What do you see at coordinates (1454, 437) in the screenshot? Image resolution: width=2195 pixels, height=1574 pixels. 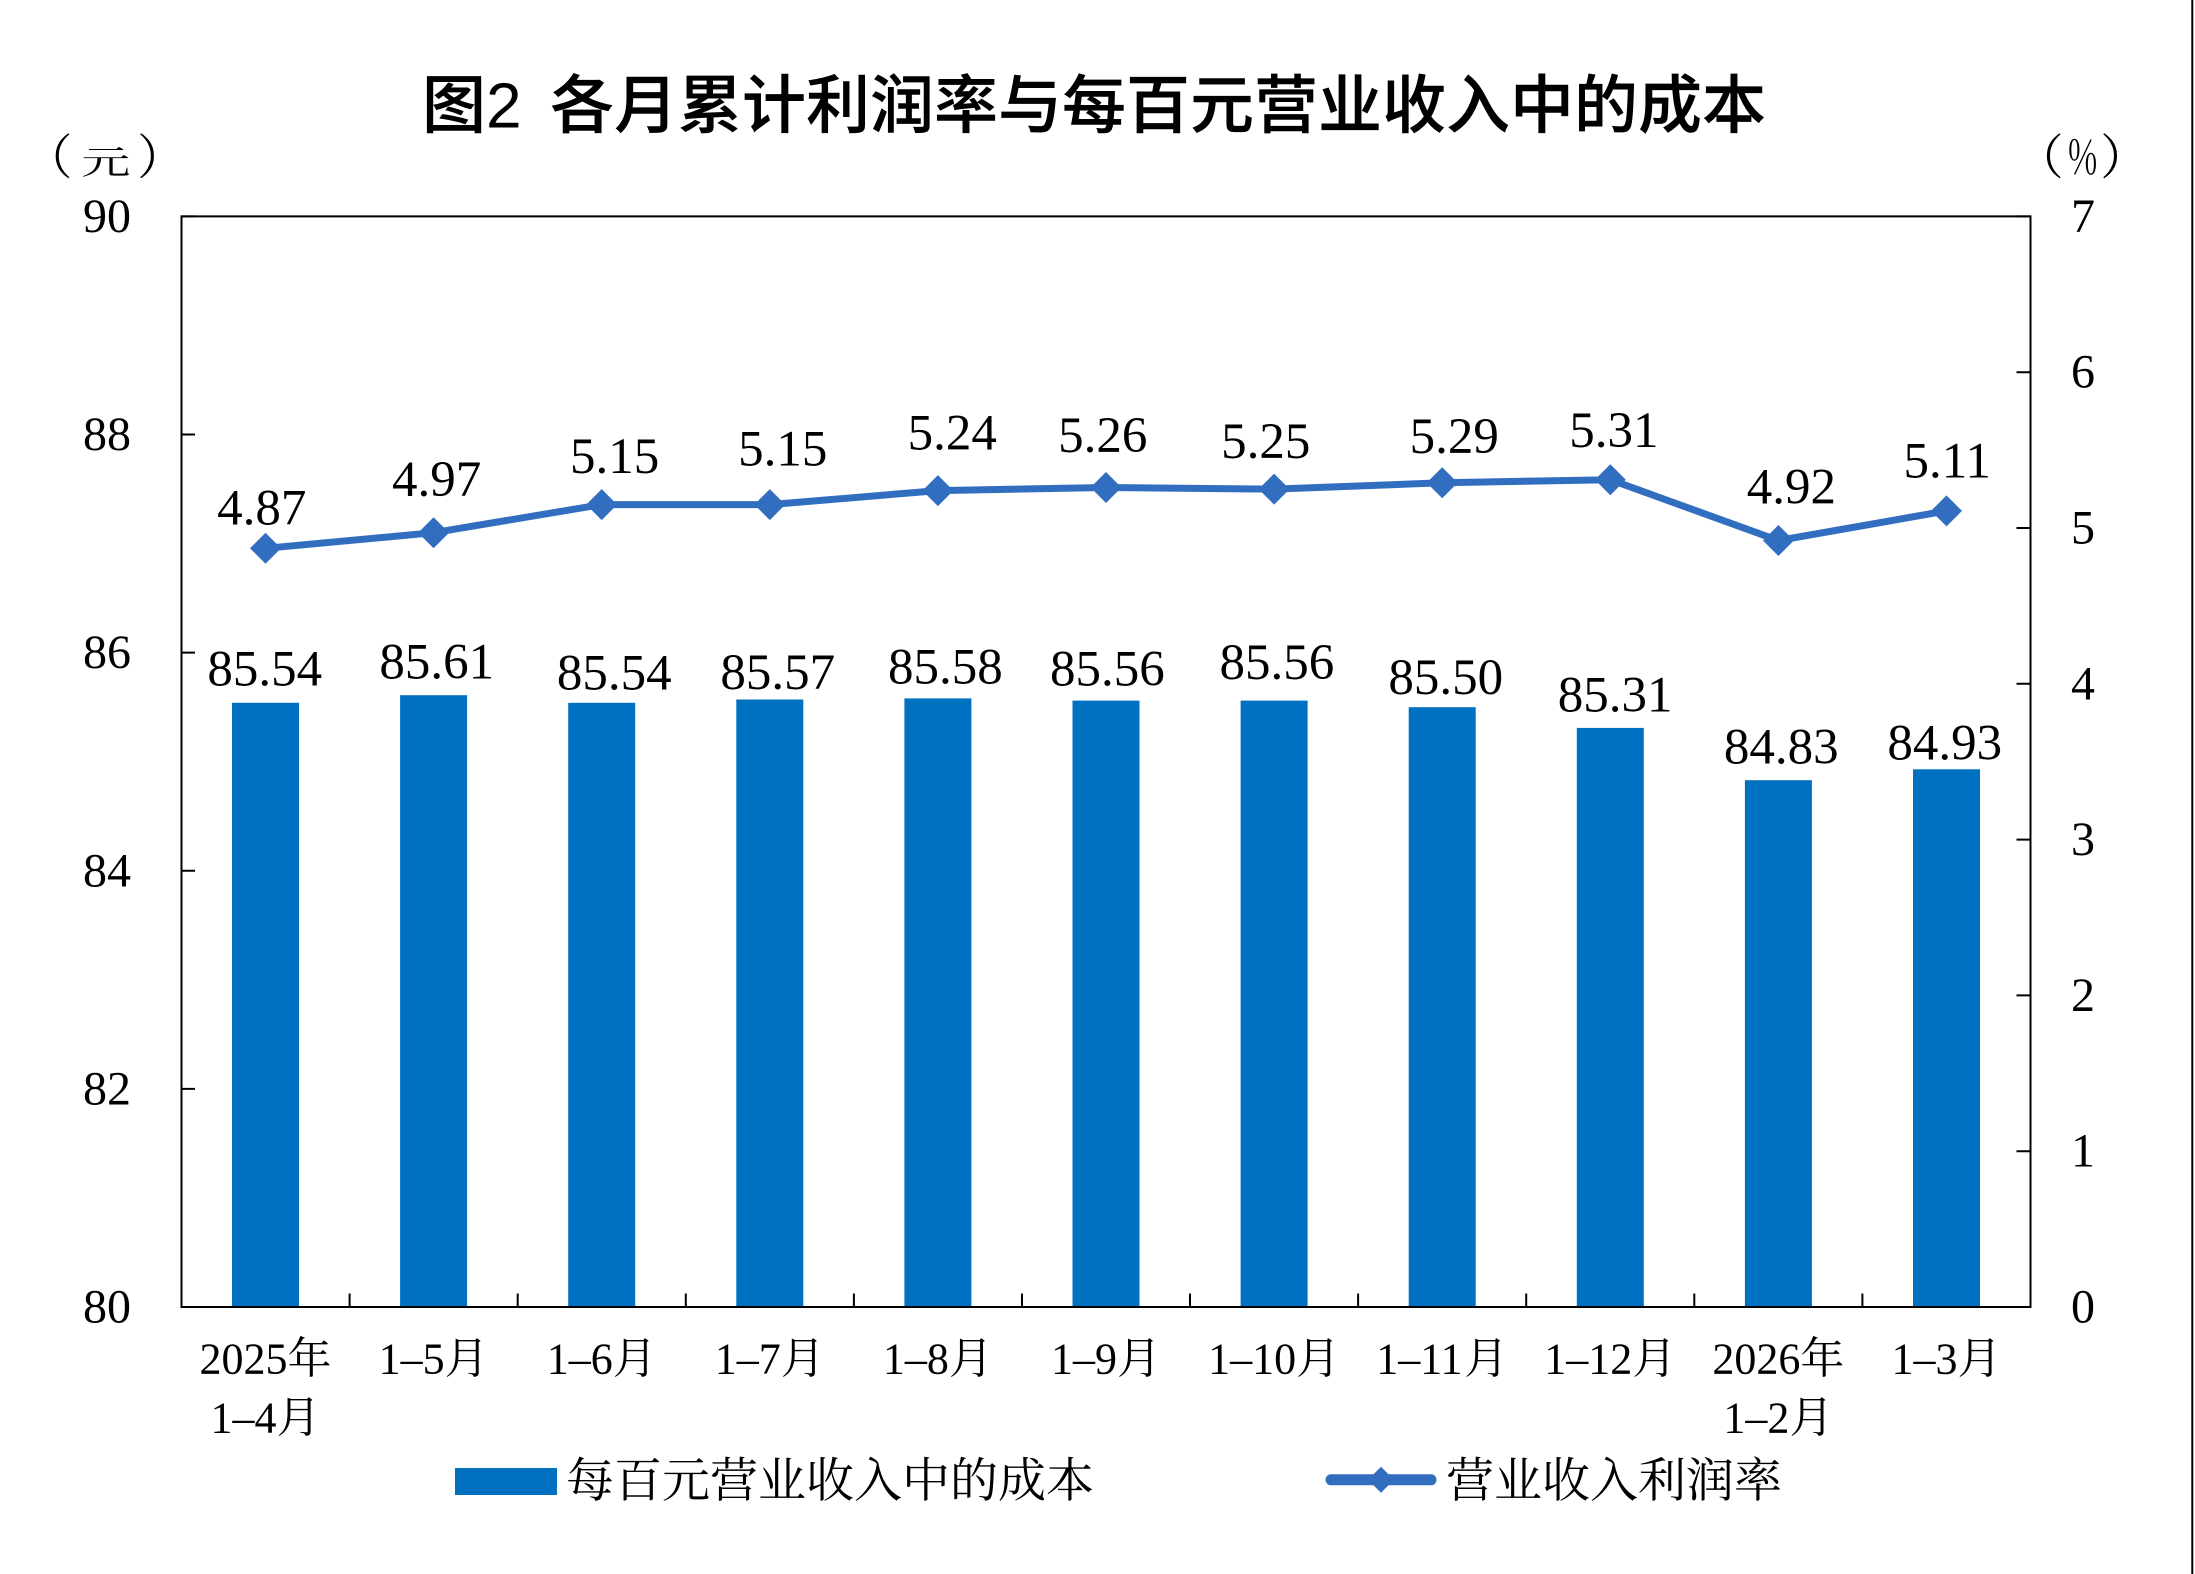 I see `svg-text: 5.29` at bounding box center [1454, 437].